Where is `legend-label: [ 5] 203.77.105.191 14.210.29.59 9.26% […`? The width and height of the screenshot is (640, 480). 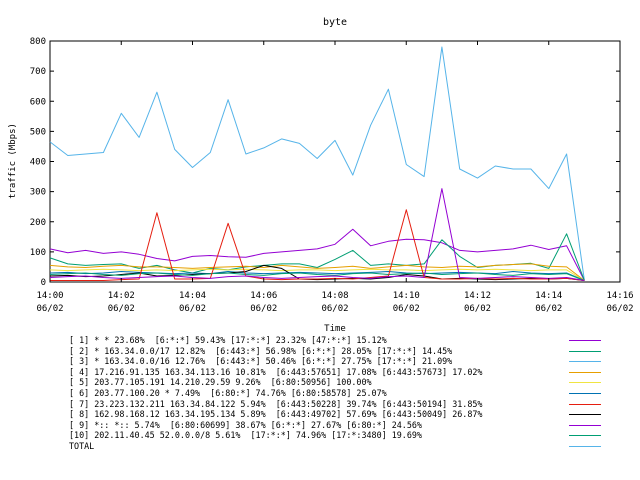
legend-label: [ 5] 203.77.105.191 14.210.29.59 9.26% [… is located at coordinates (220, 382).